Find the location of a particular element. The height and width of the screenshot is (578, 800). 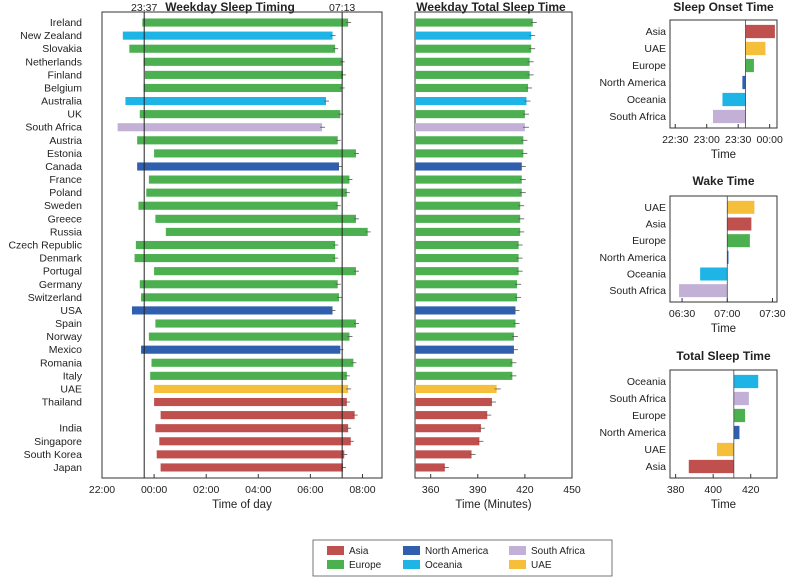

total-sleep-title: Weekday Total Sleep Time is located at coordinates (491, 7).